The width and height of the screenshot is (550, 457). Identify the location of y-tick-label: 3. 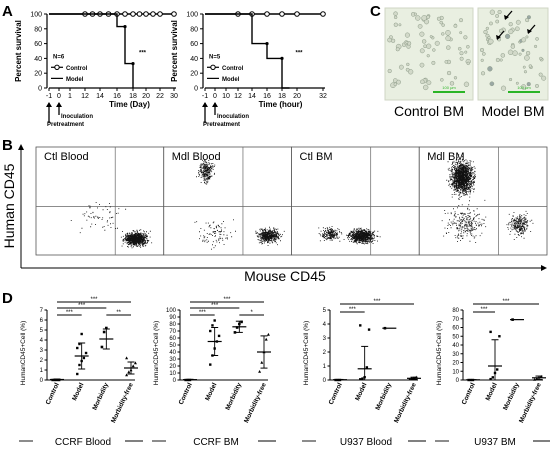
(325, 339).